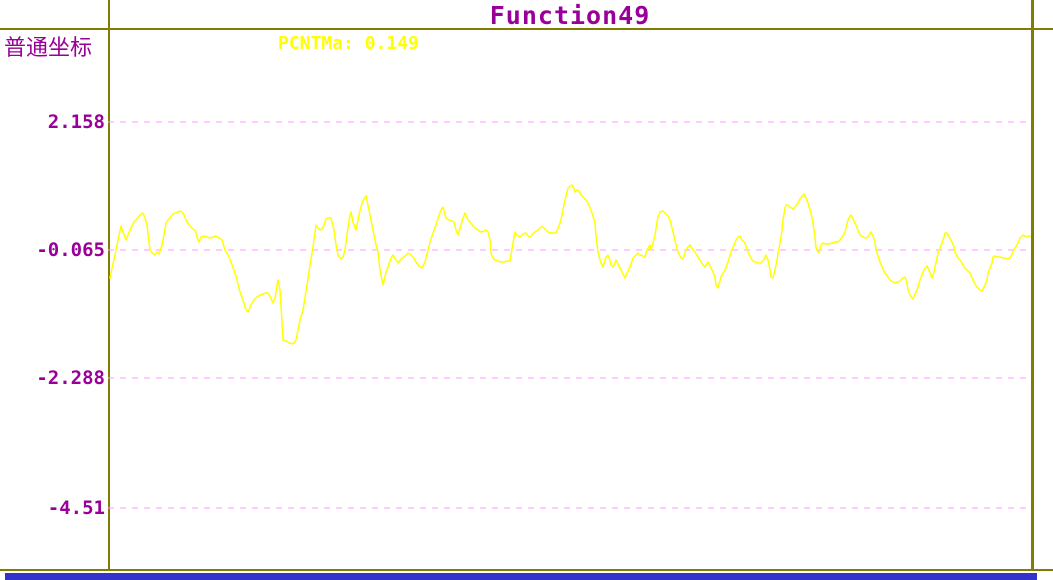 The image size is (1053, 580). What do you see at coordinates (70, 378) in the screenshot?
I see `y-axis-tick-label: -2.288` at bounding box center [70, 378].